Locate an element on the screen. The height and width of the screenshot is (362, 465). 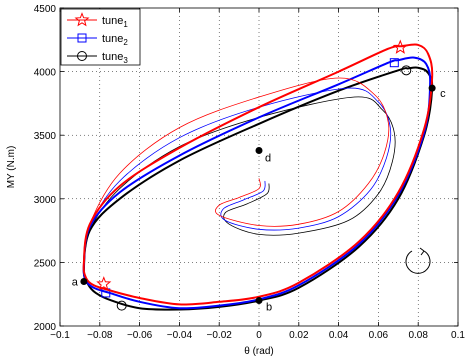
x-tick-label: −0.1 is located at coordinates (60, 335).